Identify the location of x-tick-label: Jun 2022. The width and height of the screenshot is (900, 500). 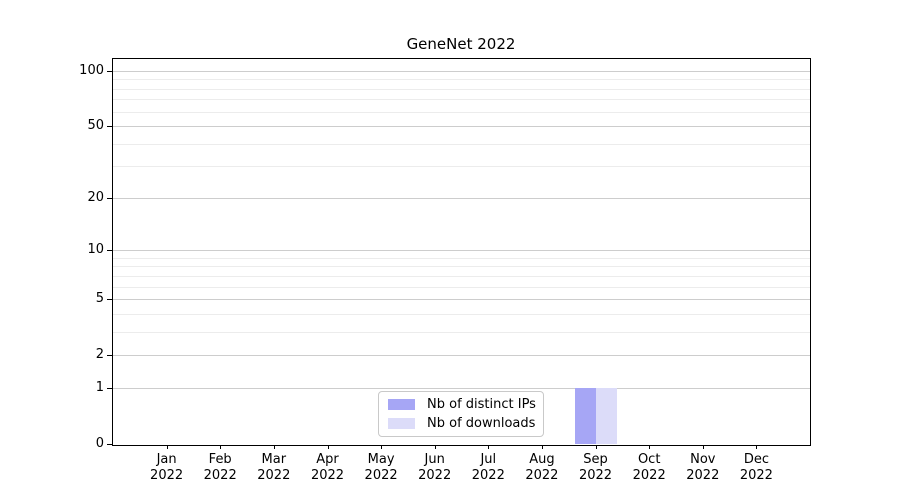
(435, 467).